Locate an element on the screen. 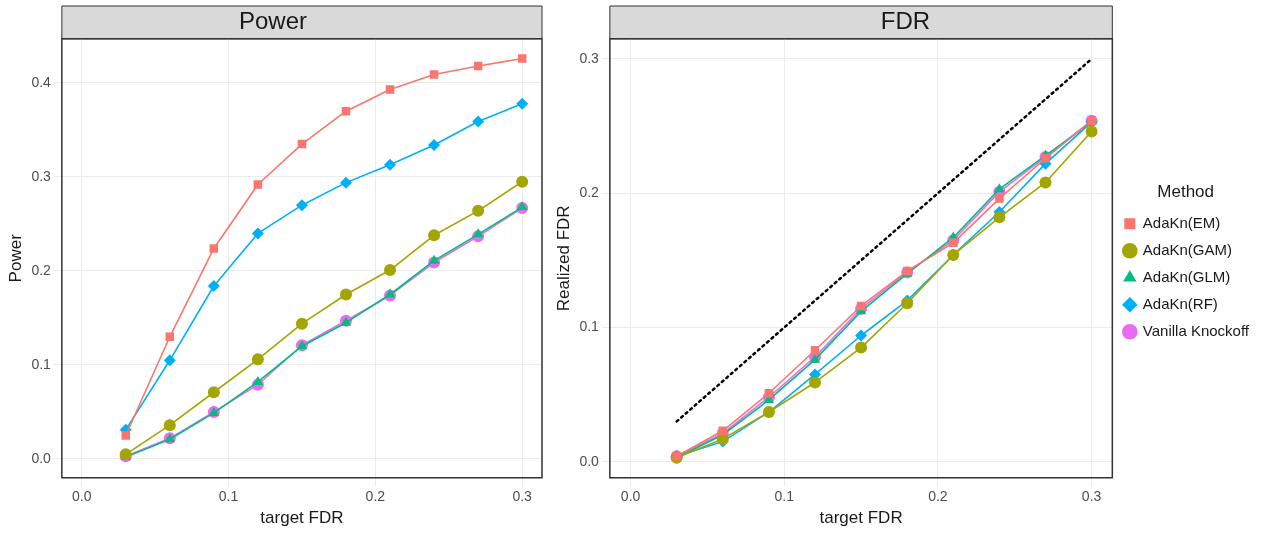  legend-label: AdaKn(RF) is located at coordinates (1180, 303).